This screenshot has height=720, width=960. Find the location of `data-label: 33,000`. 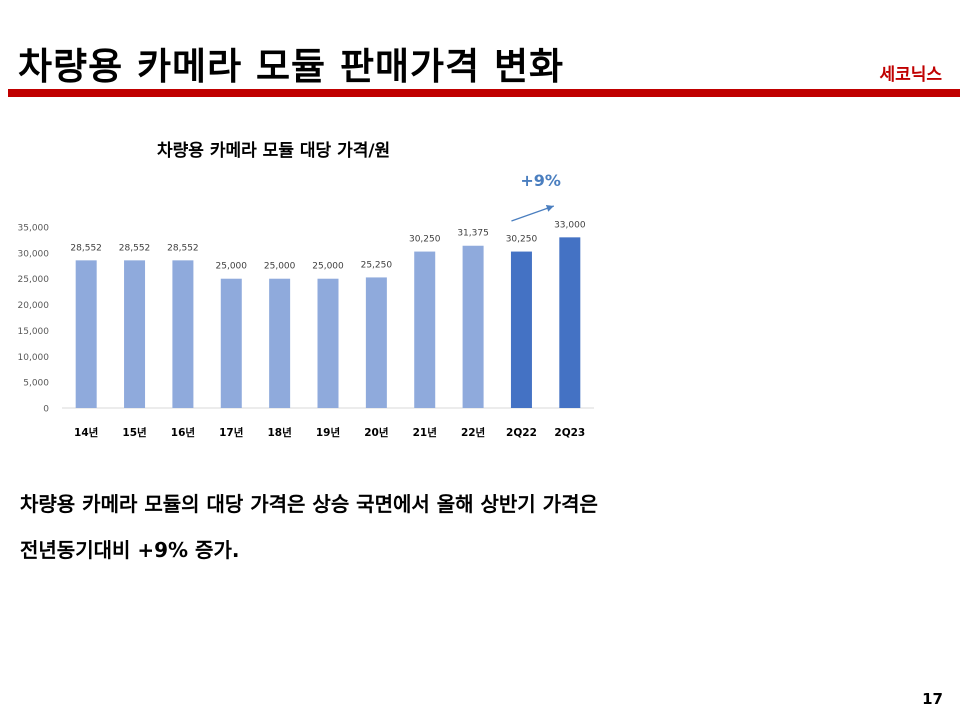

data-label: 33,000 is located at coordinates (570, 225).